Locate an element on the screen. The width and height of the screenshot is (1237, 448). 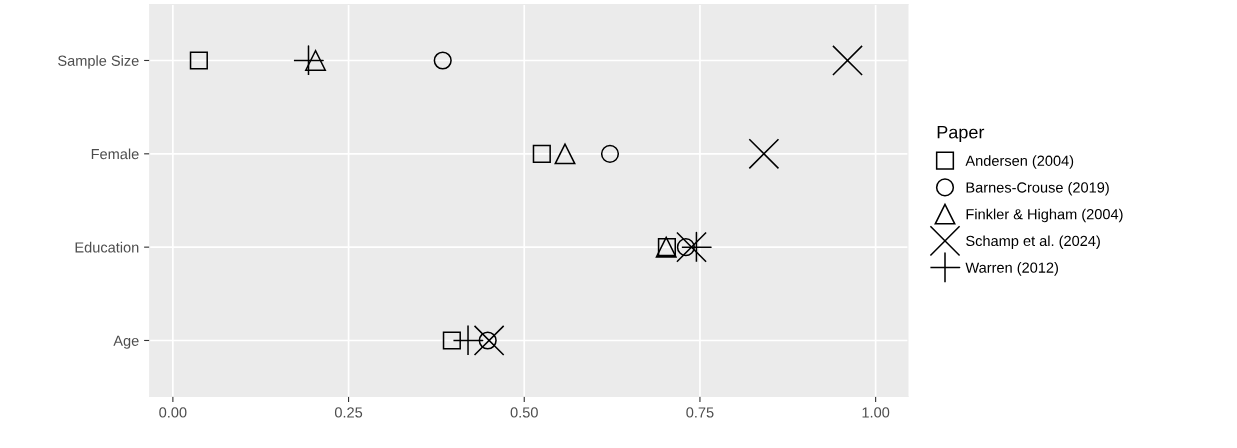
legend-label: Finkler & Higham (2004) is located at coordinates (1044, 215).